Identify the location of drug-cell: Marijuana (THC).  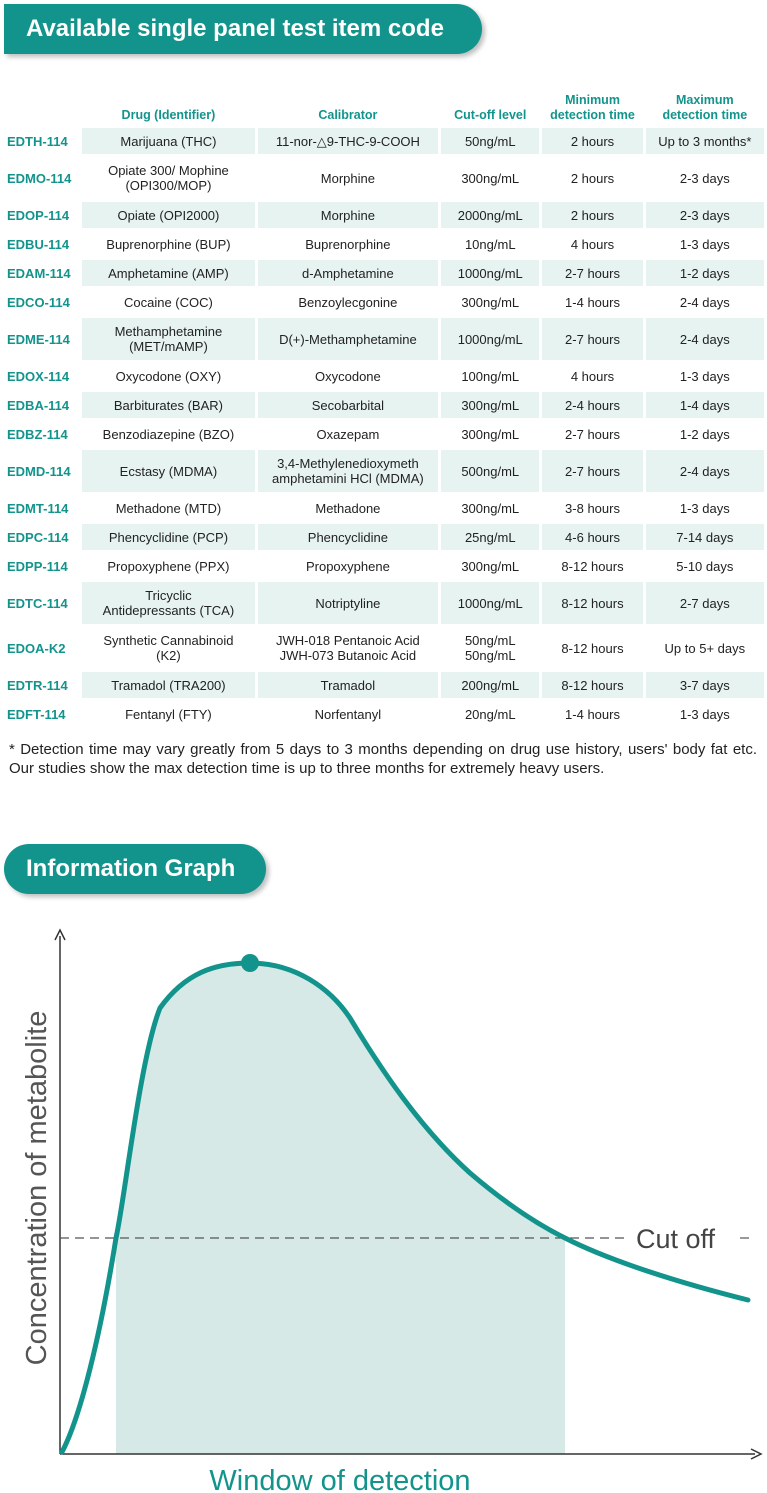
(168, 141).